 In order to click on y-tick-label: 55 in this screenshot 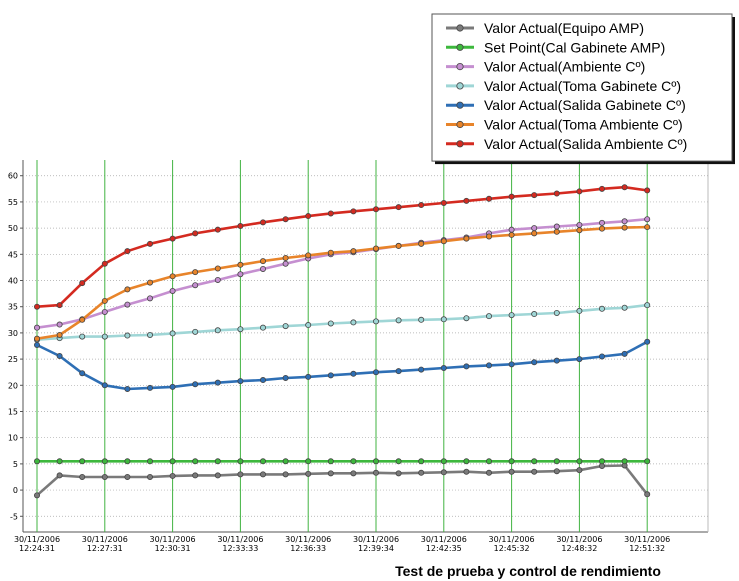, I will do `click(13, 202)`.